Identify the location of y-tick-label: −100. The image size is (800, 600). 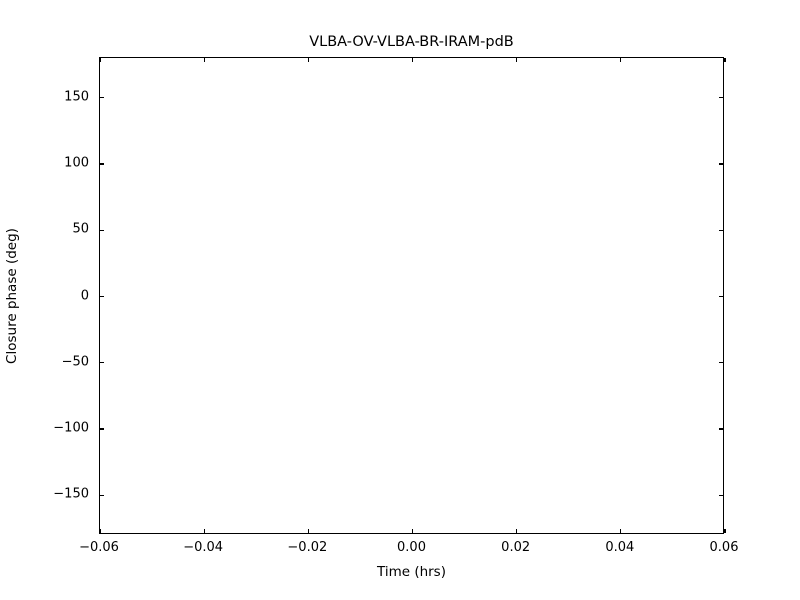
(71, 428).